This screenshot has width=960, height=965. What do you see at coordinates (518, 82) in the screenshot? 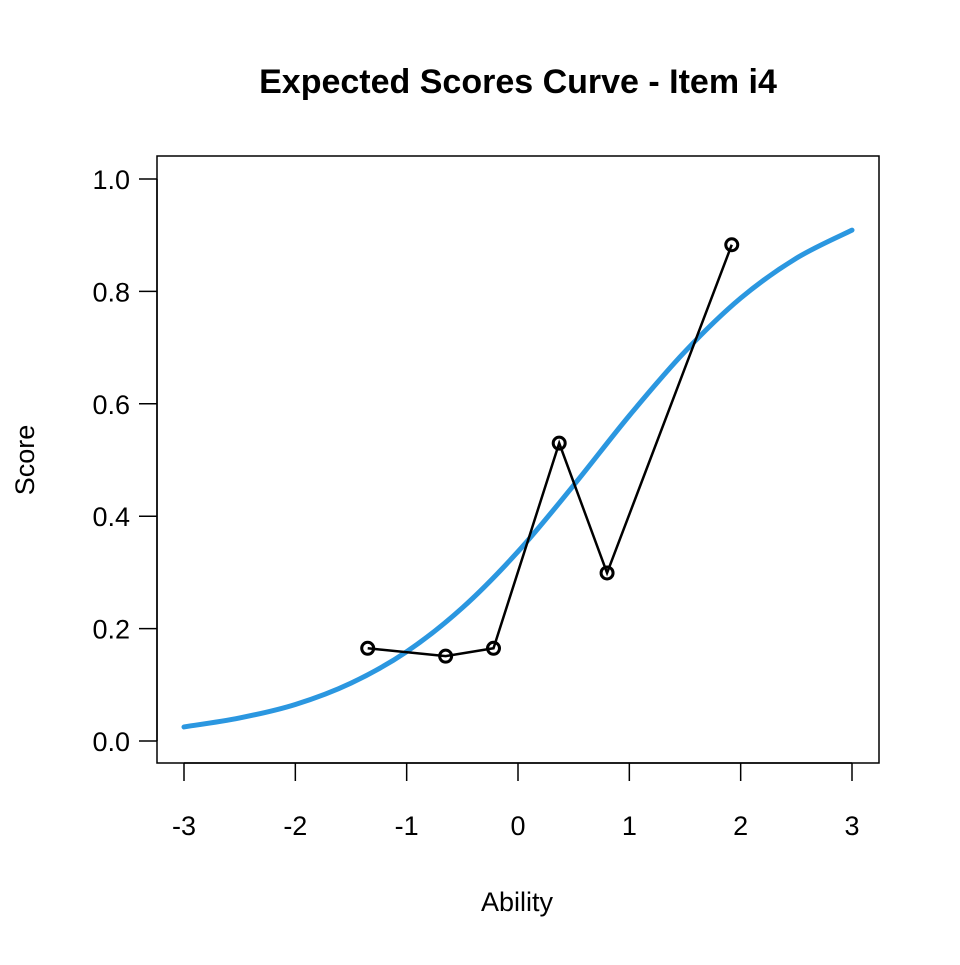
I see `chart-title: Expected Scores Curve - Item i4` at bounding box center [518, 82].